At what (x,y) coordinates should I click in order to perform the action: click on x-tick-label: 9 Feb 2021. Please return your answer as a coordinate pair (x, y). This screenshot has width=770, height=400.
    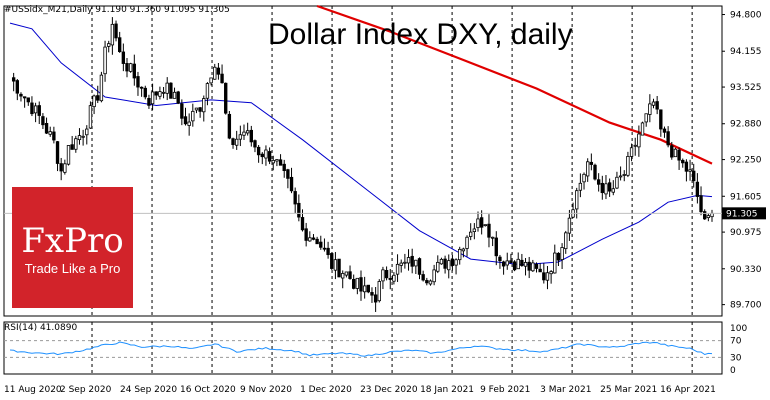
    Looking at the image, I should click on (505, 390).